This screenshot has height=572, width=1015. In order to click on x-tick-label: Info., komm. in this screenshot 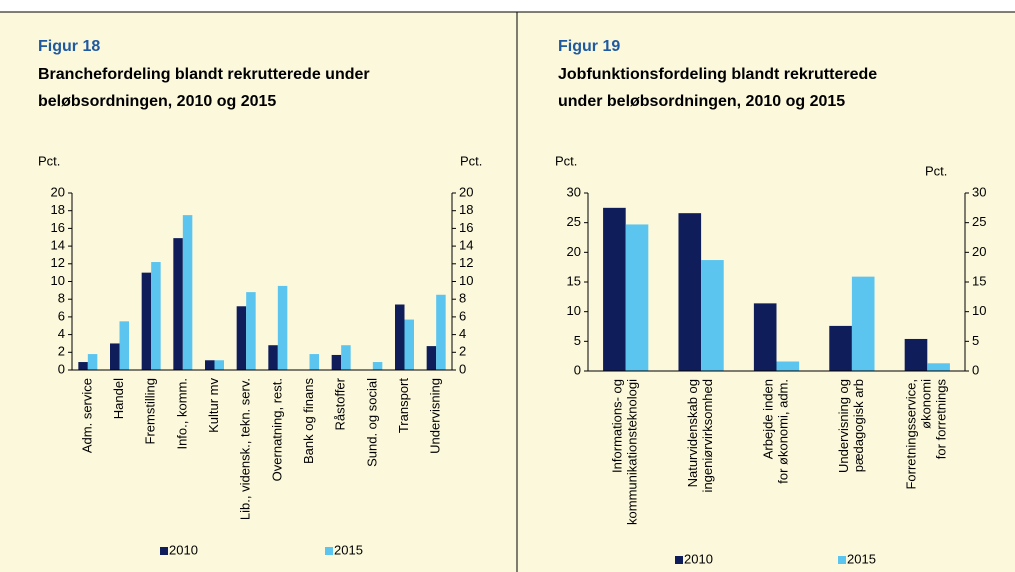, I will do `click(181, 414)`.